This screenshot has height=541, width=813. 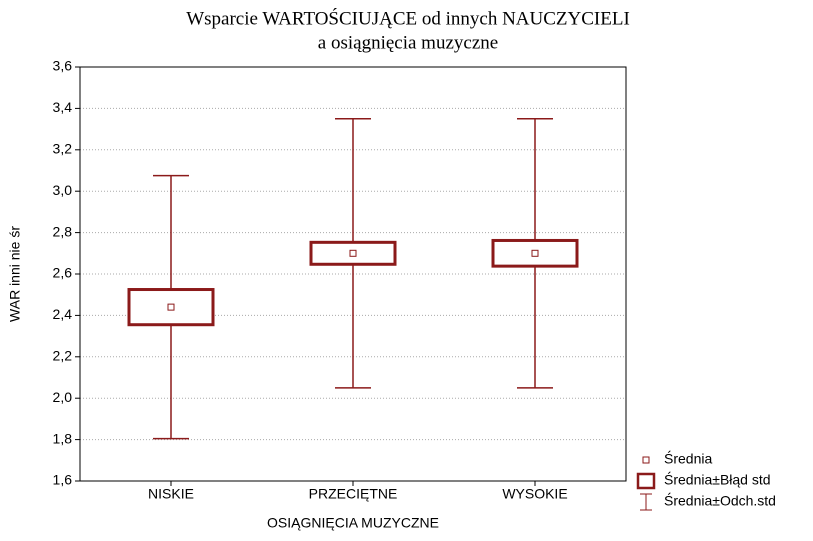 I want to click on y-tick-label: 1,6, so click(x=63, y=480).